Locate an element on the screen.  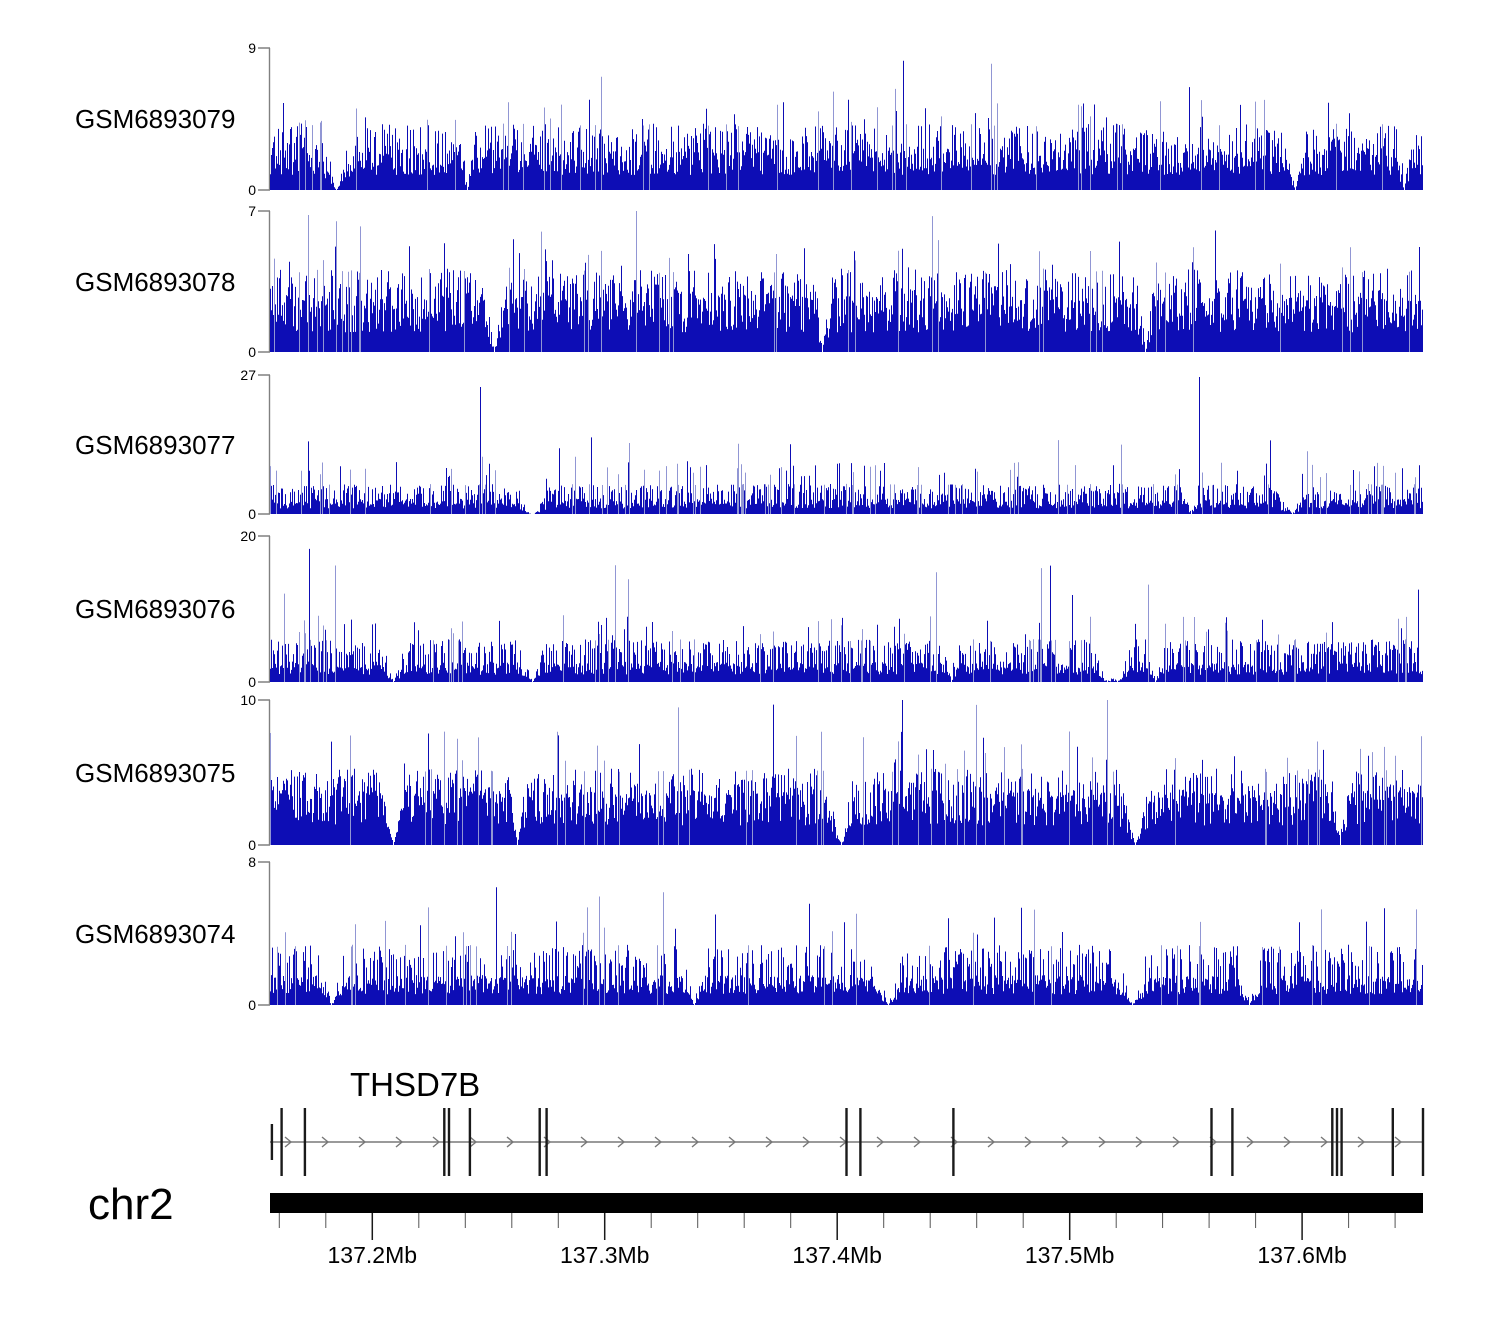
coverage-signal-GSM6893078 is located at coordinates (846, 291).